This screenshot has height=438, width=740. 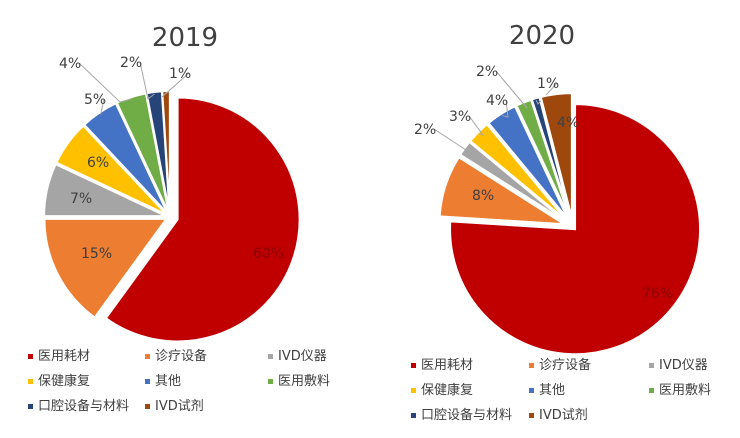 What do you see at coordinates (105, 190) in the screenshot?
I see `pie-slice-2019-IVD仪器` at bounding box center [105, 190].